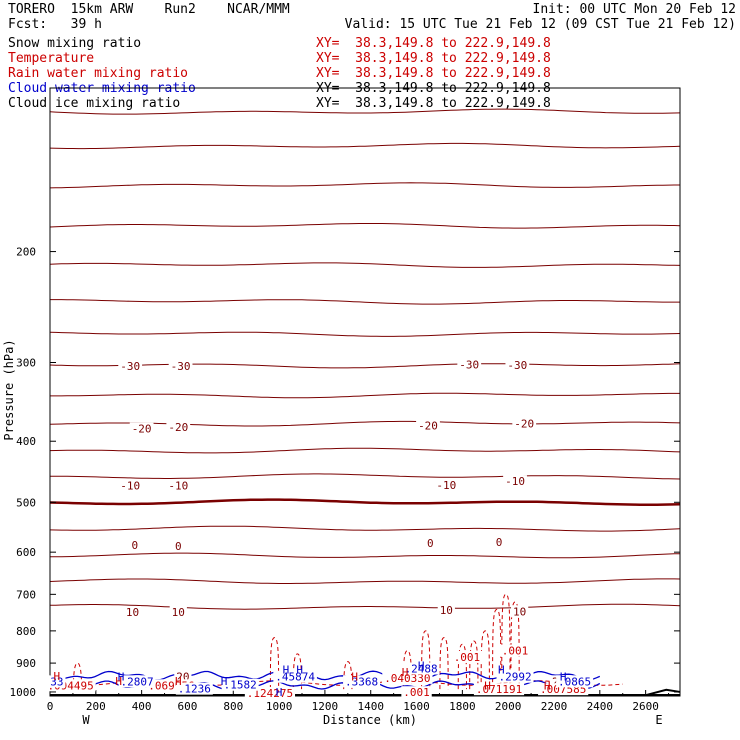  What do you see at coordinates (462, 706) in the screenshot?
I see `x-tick-label: 1800` at bounding box center [462, 706].